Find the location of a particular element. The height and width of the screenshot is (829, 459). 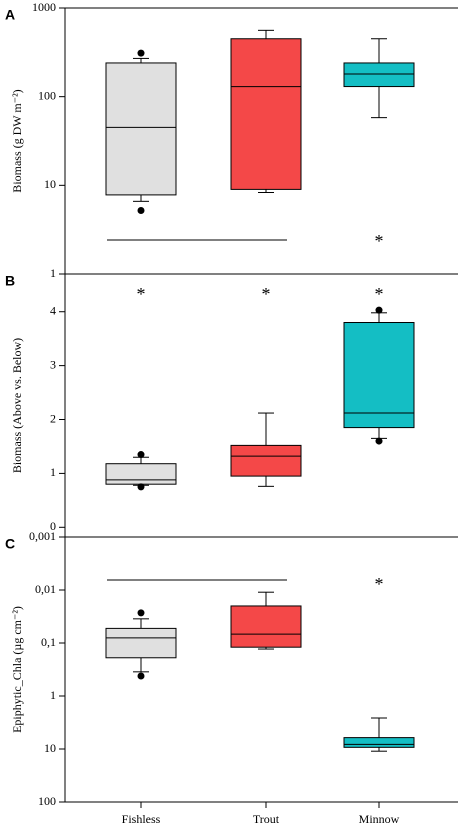

y-axis-label: Biomass (Above vs. Below) is located at coordinates (17, 405).